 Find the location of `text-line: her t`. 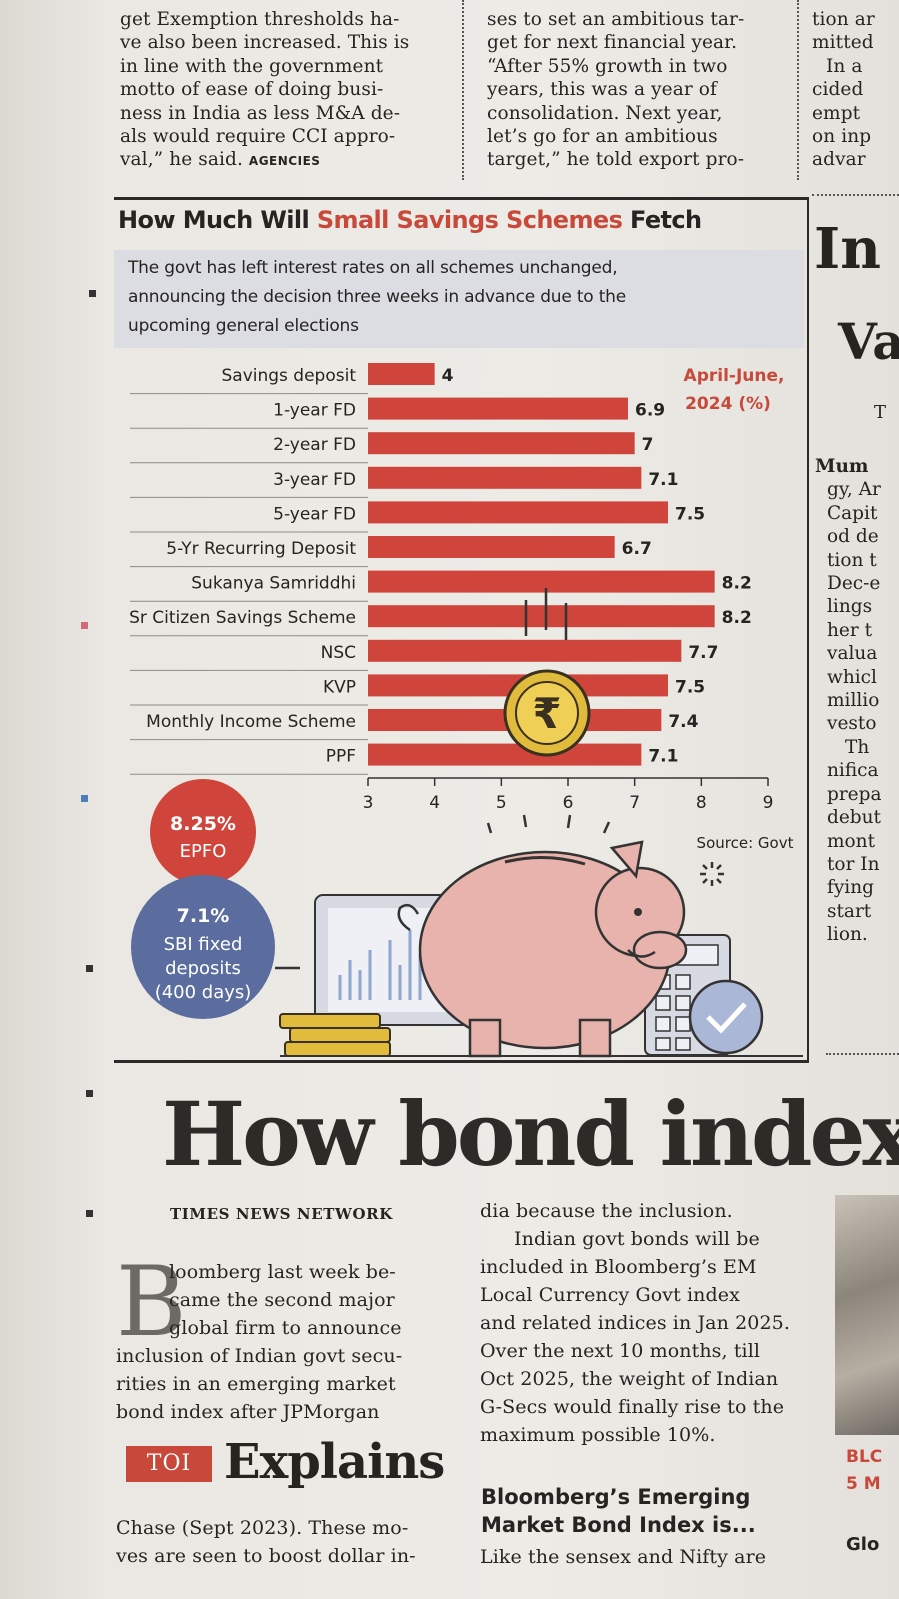

text-line: her t is located at coordinates (850, 630).